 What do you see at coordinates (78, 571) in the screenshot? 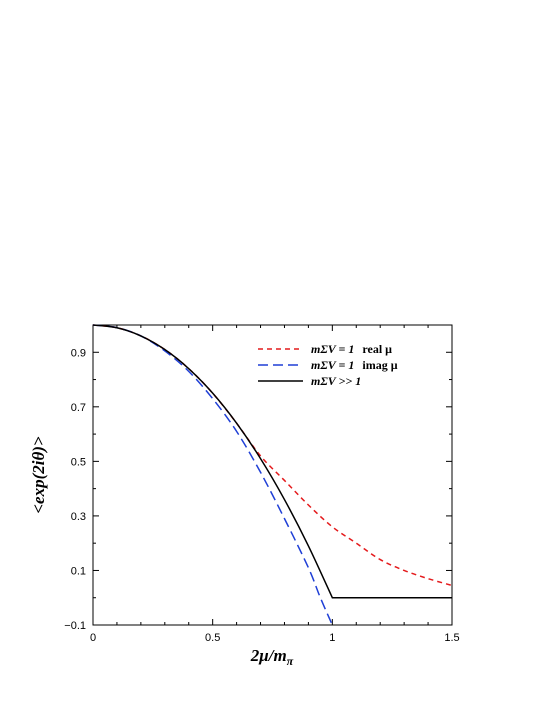
I see `y-tick-label: 0.1` at bounding box center [78, 571].